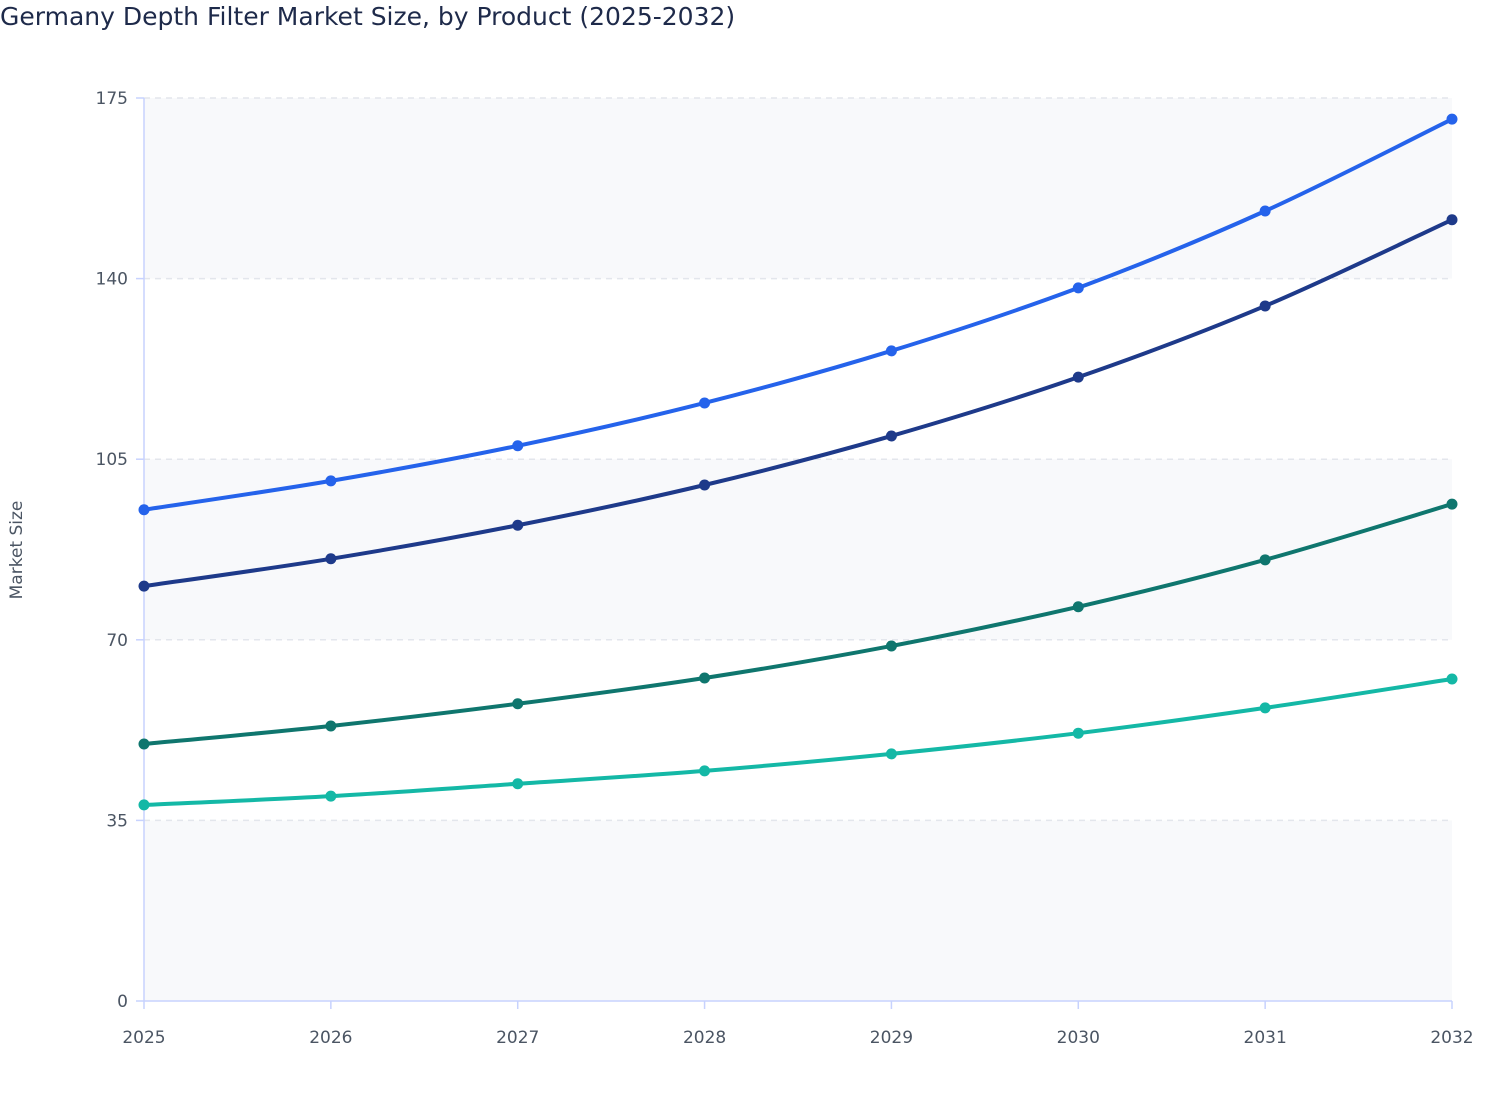  I want to click on y-tick-label: 70, so click(117, 641).